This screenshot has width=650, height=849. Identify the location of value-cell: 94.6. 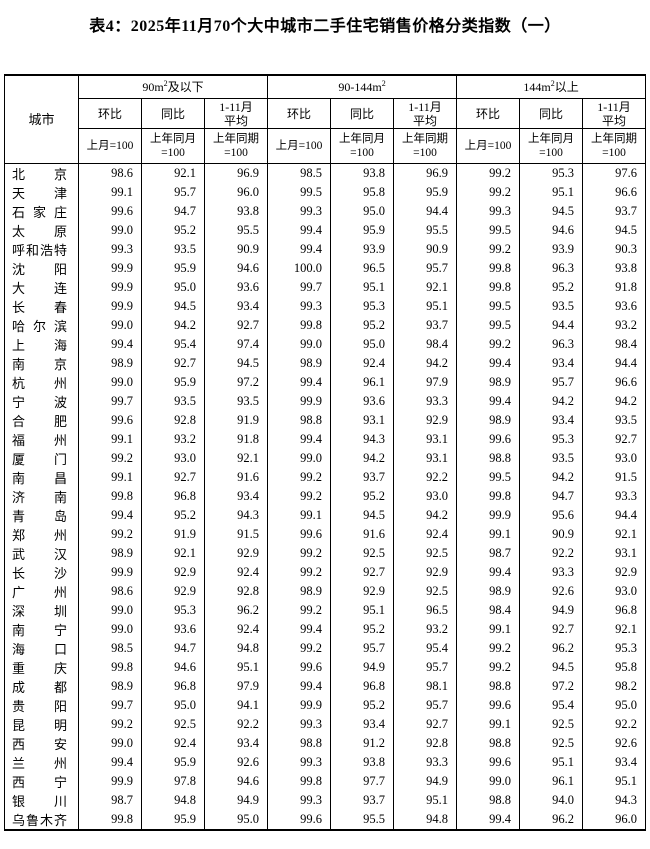
(173, 667).